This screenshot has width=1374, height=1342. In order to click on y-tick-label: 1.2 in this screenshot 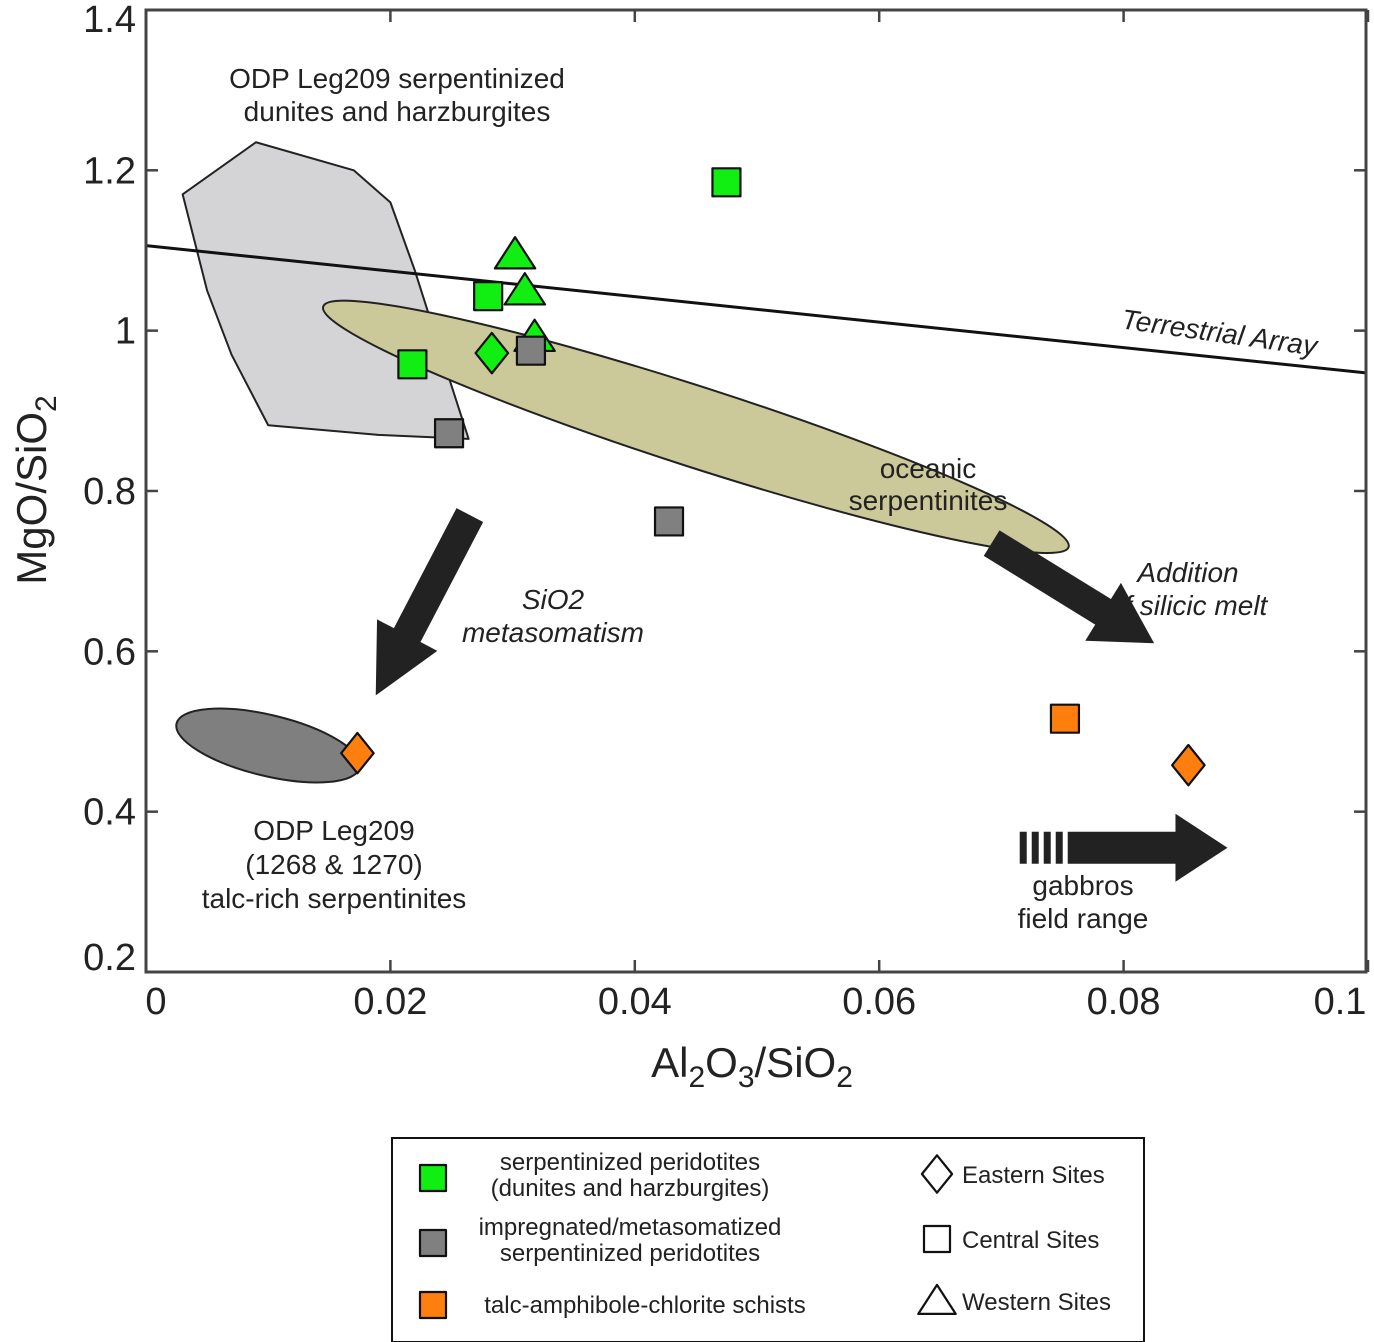, I will do `click(109, 171)`.